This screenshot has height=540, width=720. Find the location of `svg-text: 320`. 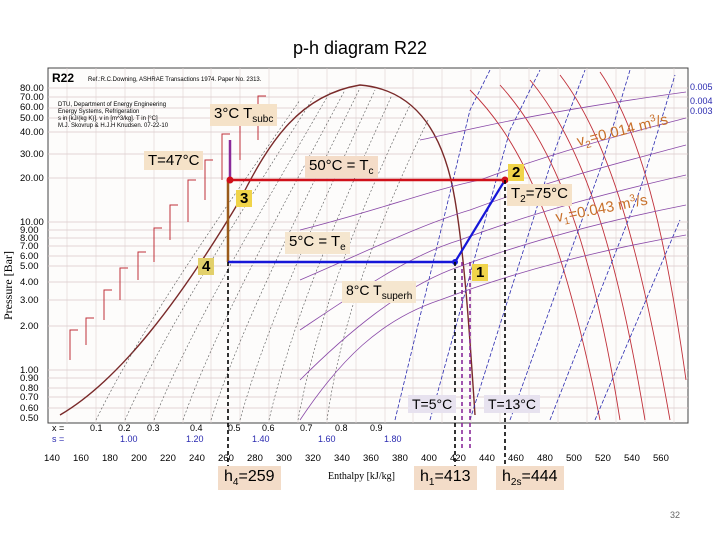

svg-text: 320 is located at coordinates (313, 458).